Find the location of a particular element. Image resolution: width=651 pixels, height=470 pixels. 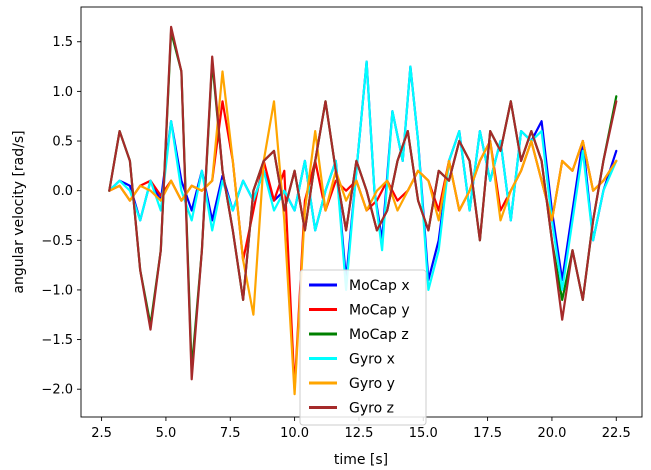

x-tick-label: 12.5 is located at coordinates (358, 433).